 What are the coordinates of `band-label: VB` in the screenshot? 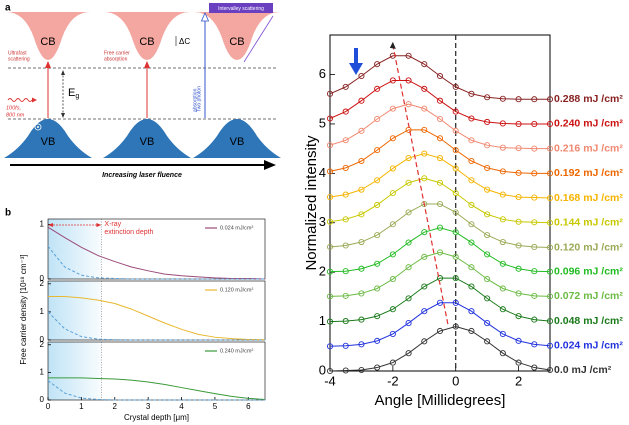 It's located at (237, 142).